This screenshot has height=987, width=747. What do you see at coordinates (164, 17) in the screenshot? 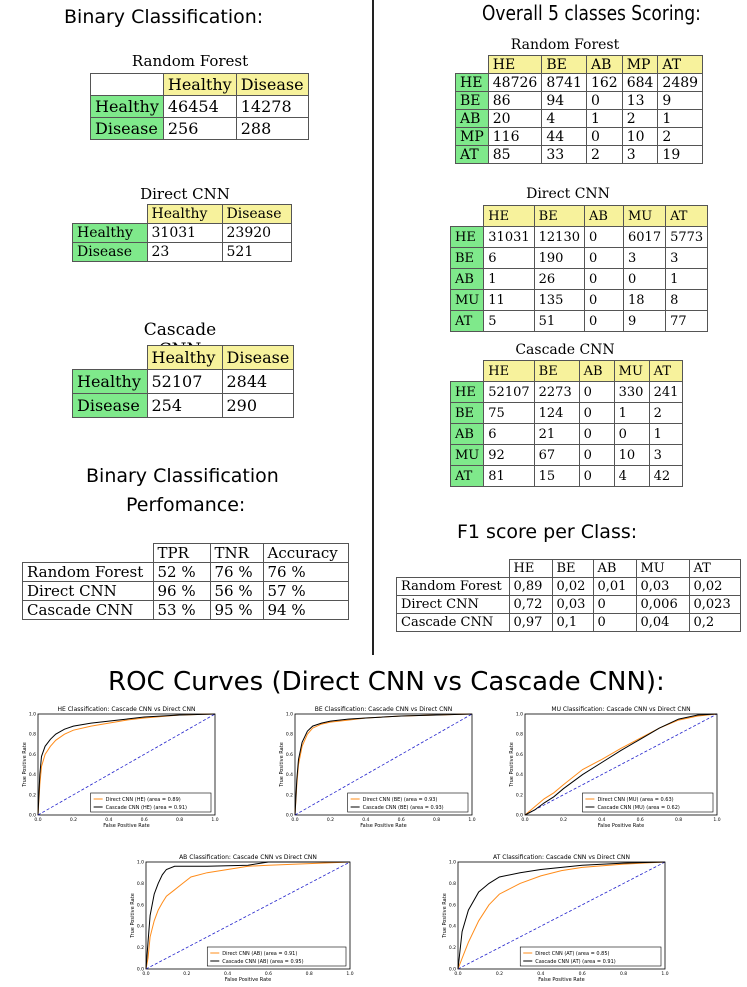
I see `binary-heading: Binary Classification:` at bounding box center [164, 17].